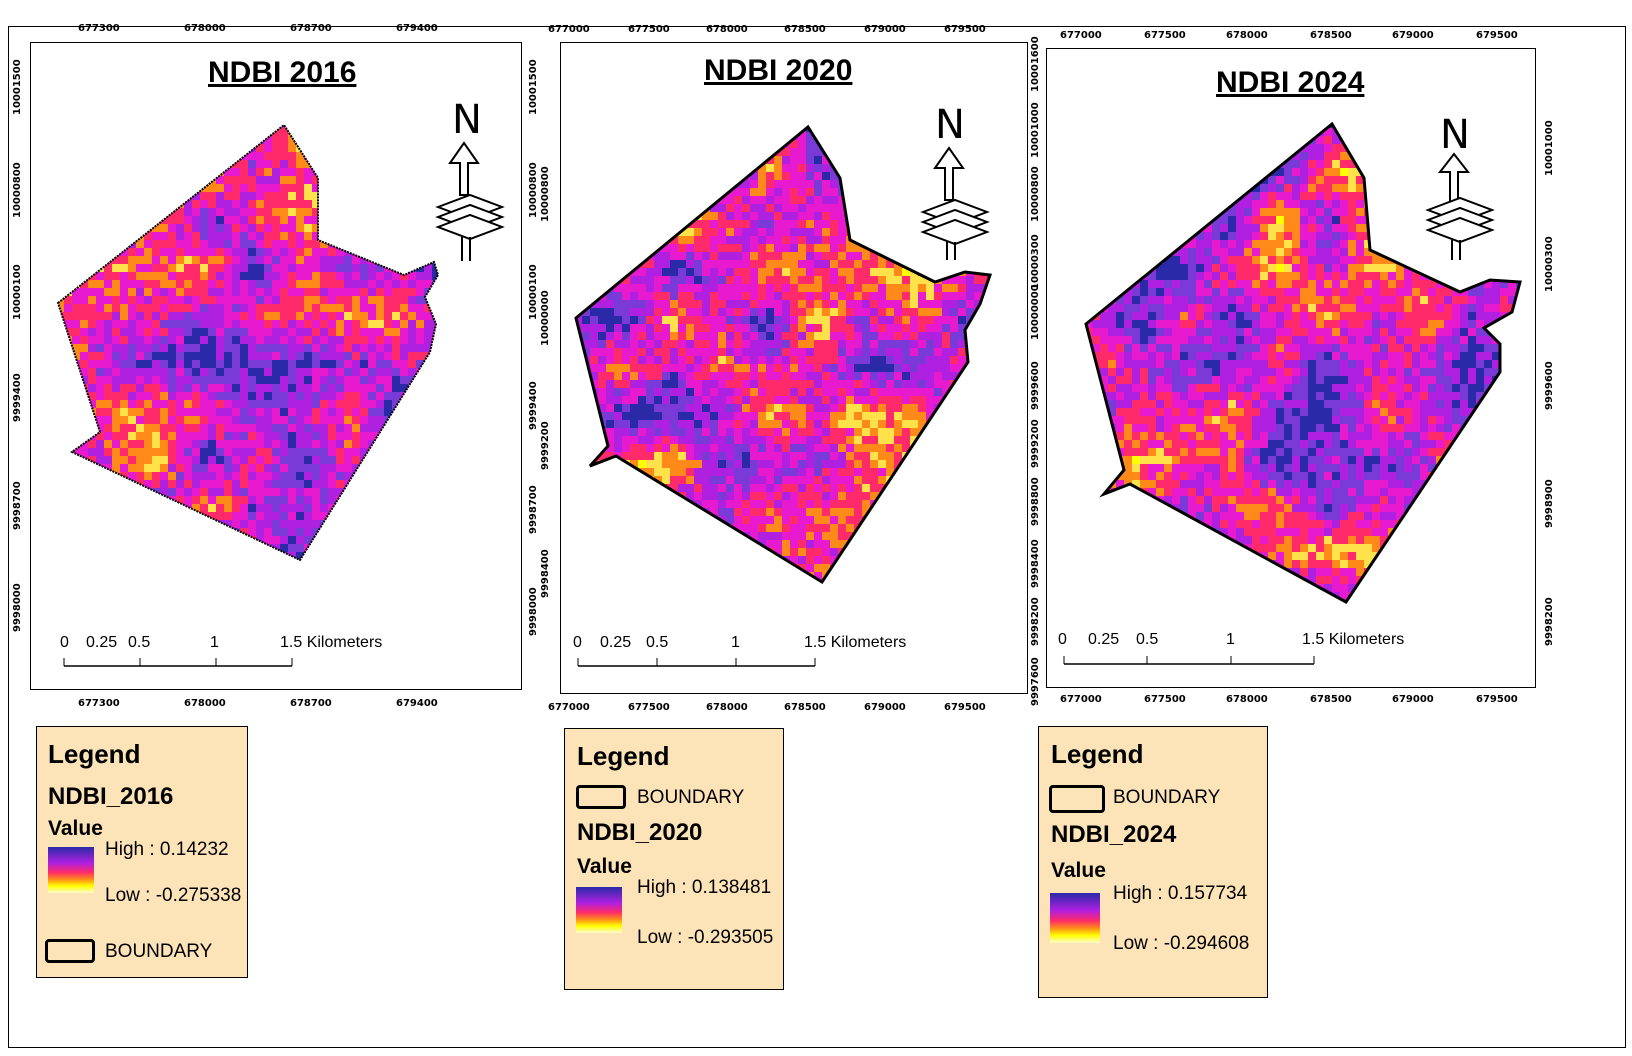  What do you see at coordinates (1353, 639) in the screenshot?
I see `scale-label: 1.5 Kilometers` at bounding box center [1353, 639].